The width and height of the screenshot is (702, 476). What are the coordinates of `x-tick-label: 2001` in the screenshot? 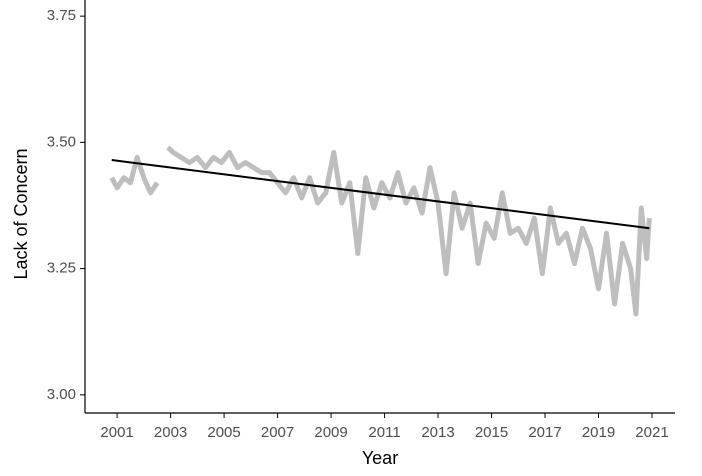 It's located at (116, 432).